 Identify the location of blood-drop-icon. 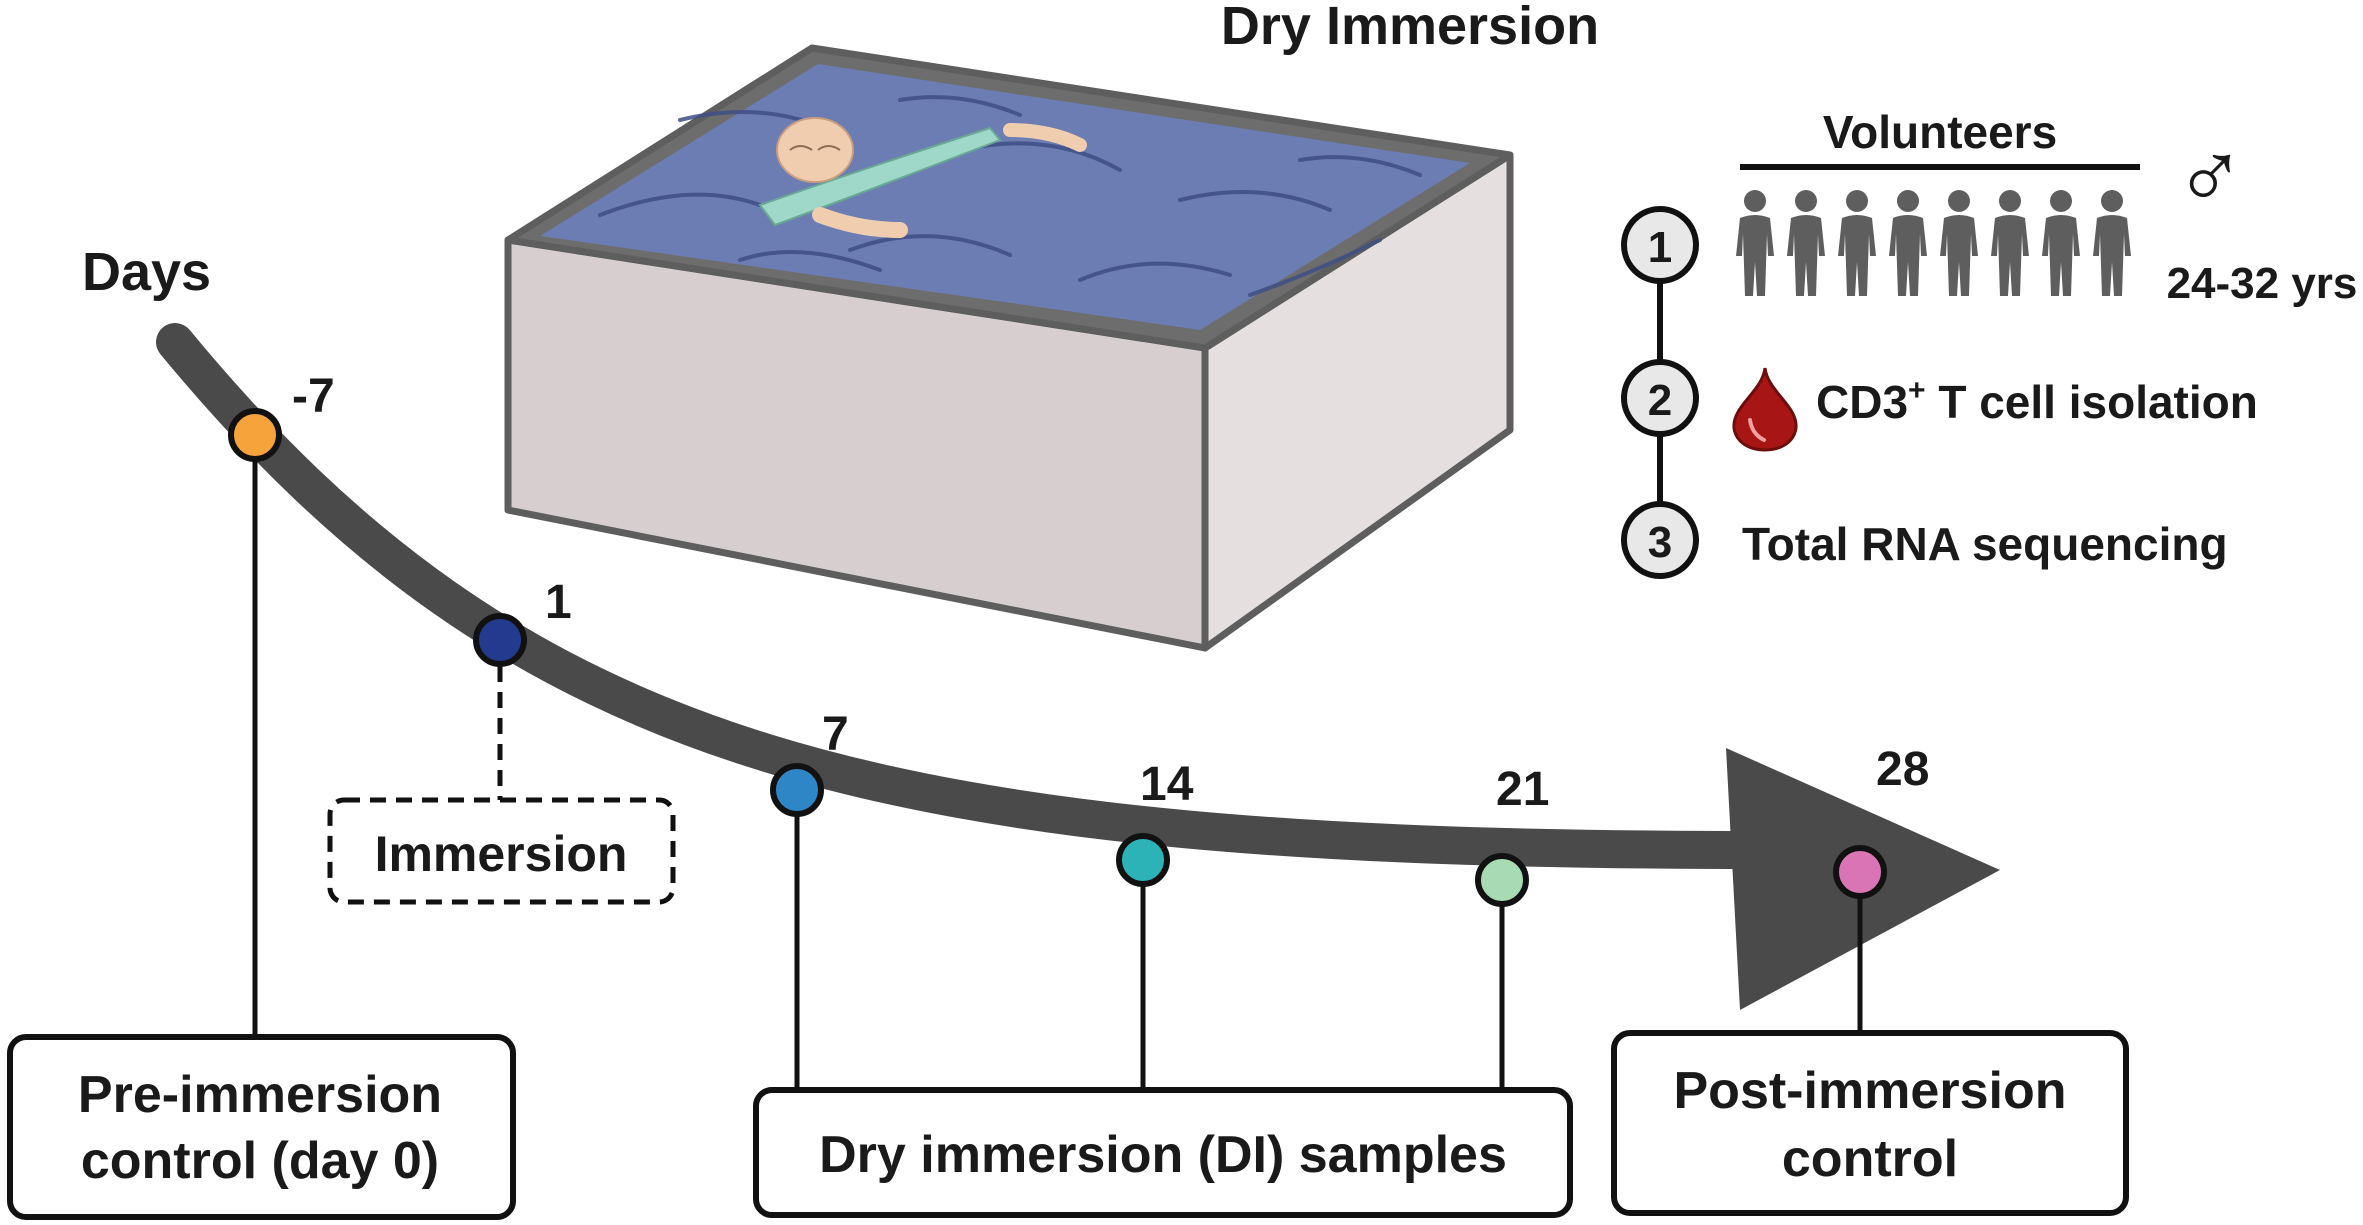
(1765, 409).